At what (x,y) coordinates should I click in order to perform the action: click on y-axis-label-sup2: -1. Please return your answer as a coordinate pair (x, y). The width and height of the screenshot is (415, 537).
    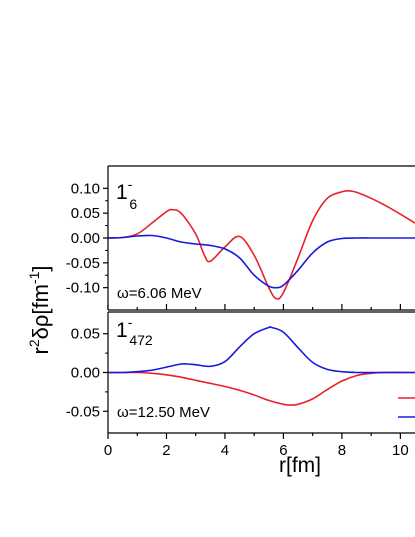
    Looking at the image, I should click on (34, 277).